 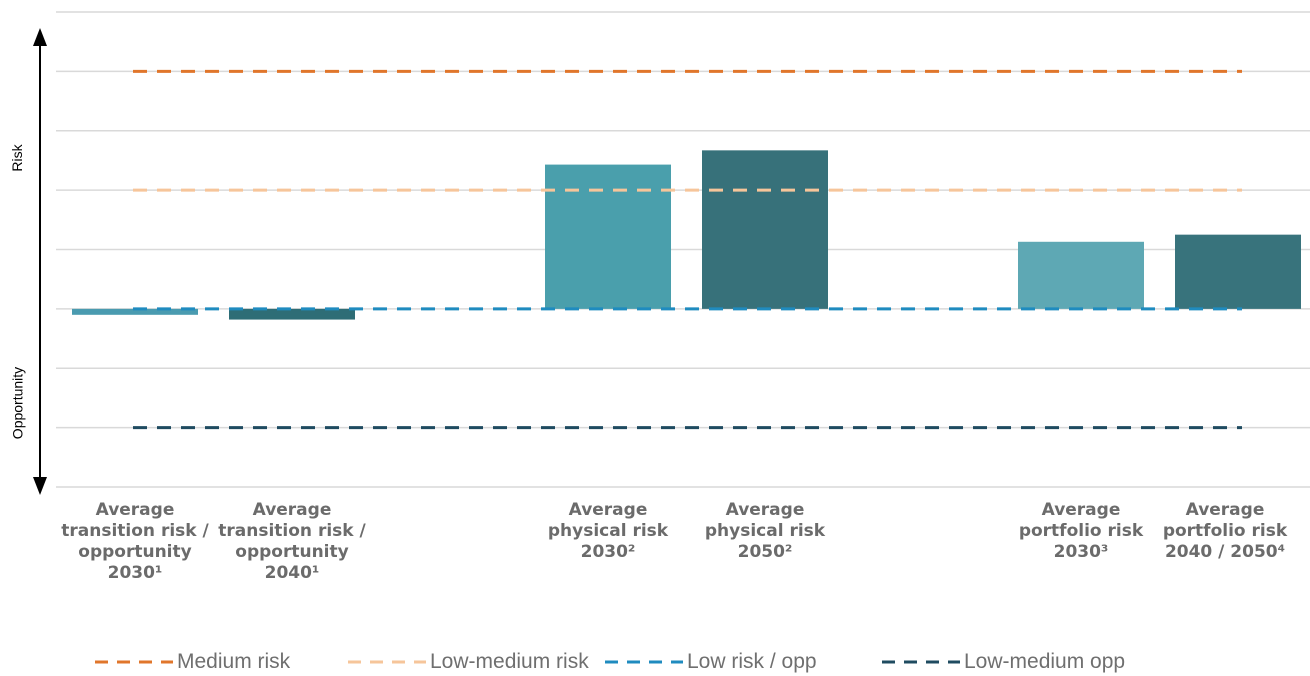 I want to click on legend-item: Low risk / opp, so click(x=711, y=662).